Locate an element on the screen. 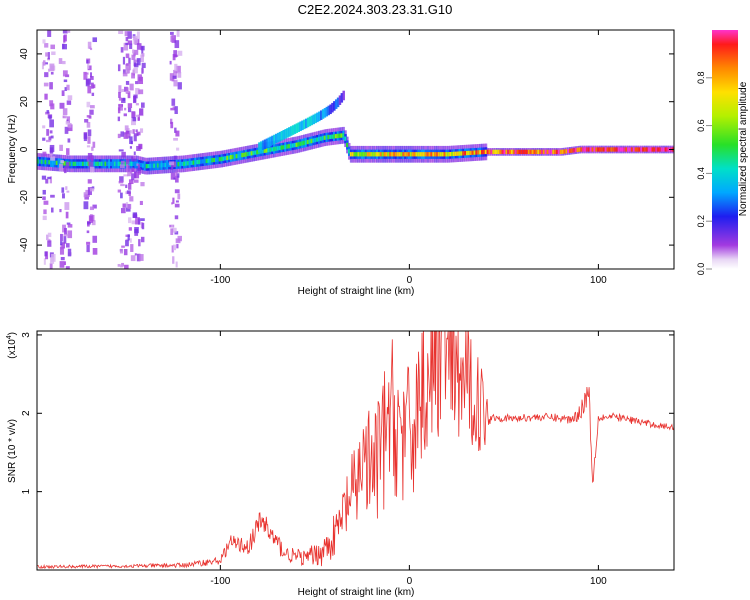  snr-xlabel: Height of straight line (km) is located at coordinates (356, 592).